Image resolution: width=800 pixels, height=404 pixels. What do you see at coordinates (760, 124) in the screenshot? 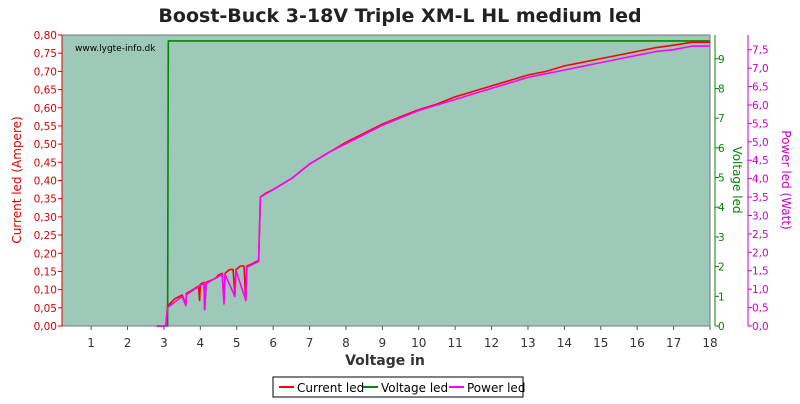
I see `right2-tick-label: 5,5` at bounding box center [760, 124].